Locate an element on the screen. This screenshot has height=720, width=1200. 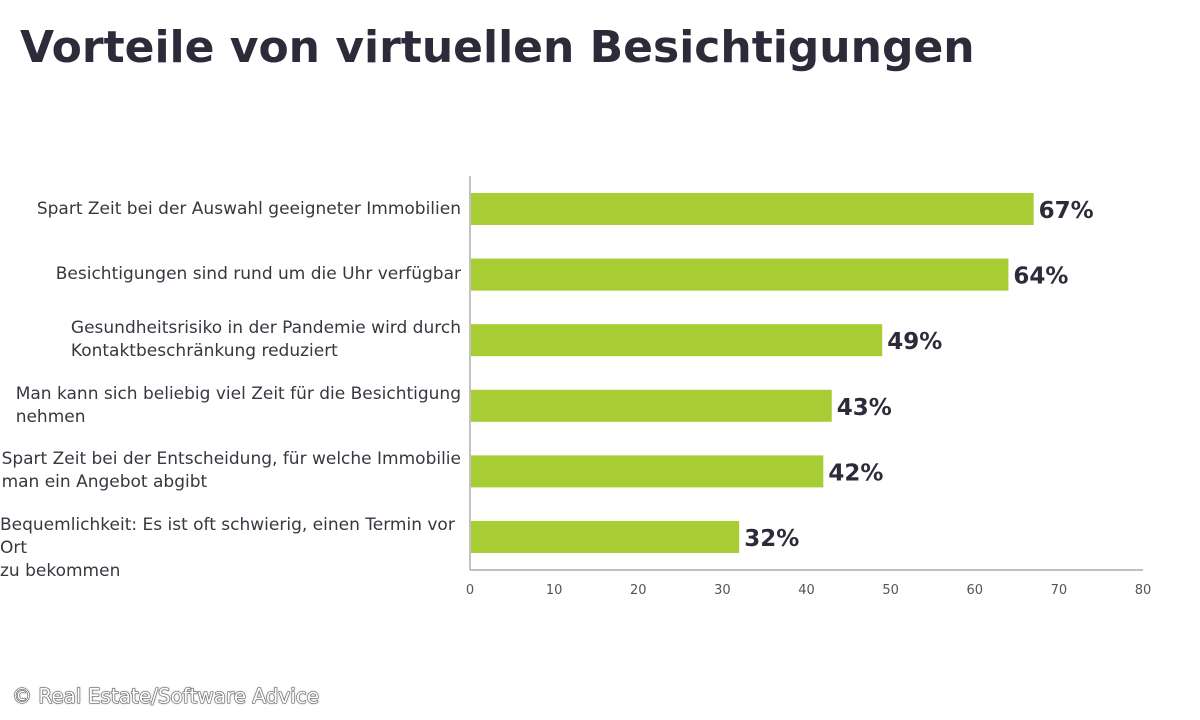
category-label-line: nehmen is located at coordinates (50, 416).